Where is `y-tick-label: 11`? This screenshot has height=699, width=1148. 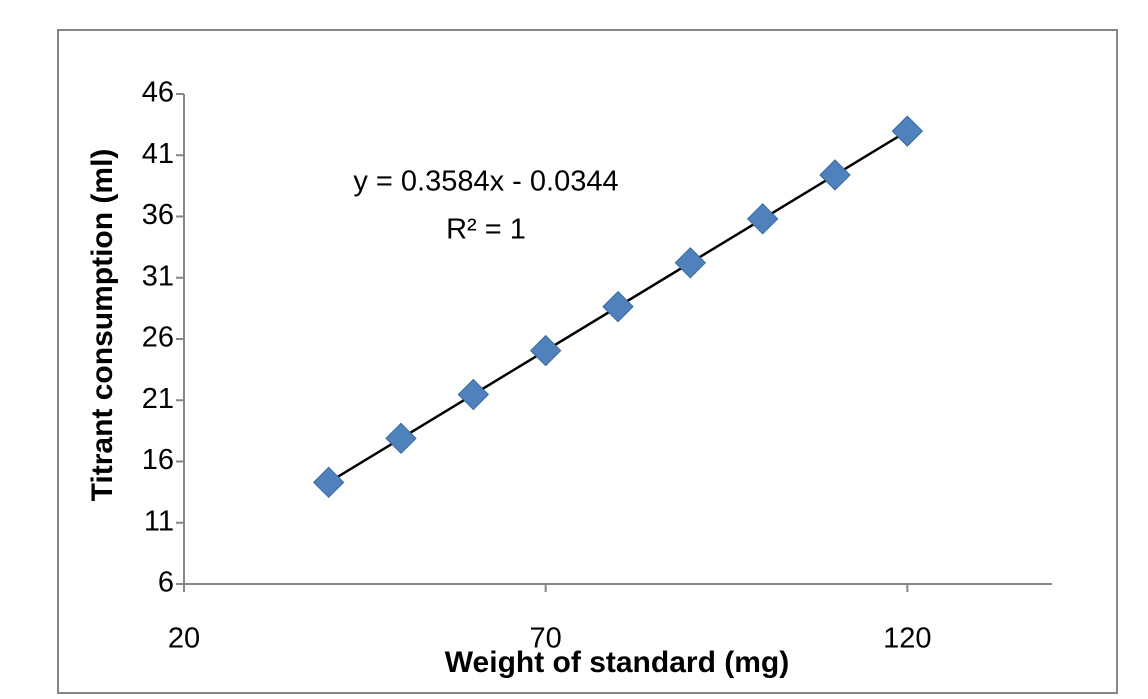
y-tick-label: 11 is located at coordinates (159, 521).